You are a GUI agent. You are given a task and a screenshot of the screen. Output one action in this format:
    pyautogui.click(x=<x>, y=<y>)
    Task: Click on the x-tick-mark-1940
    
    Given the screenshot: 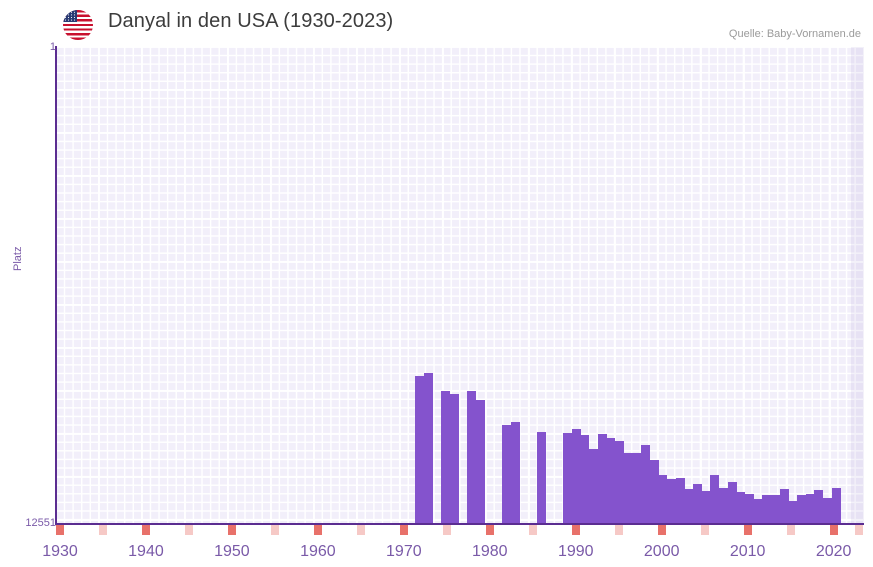 What is the action you would take?
    pyautogui.click(x=145, y=530)
    